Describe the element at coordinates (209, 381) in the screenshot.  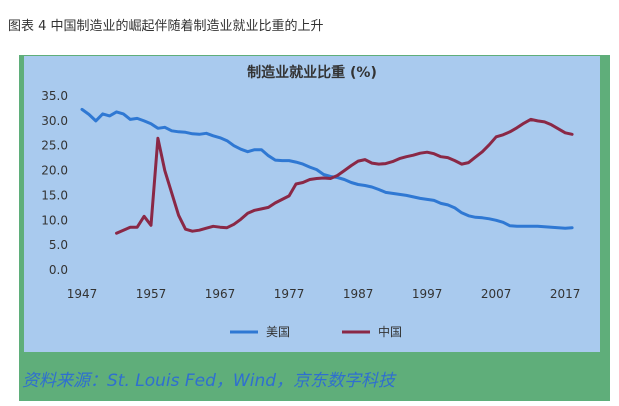
I see `source-note: 资料来源：St. Louis Fed，Wind，京东数字科技` at that location.